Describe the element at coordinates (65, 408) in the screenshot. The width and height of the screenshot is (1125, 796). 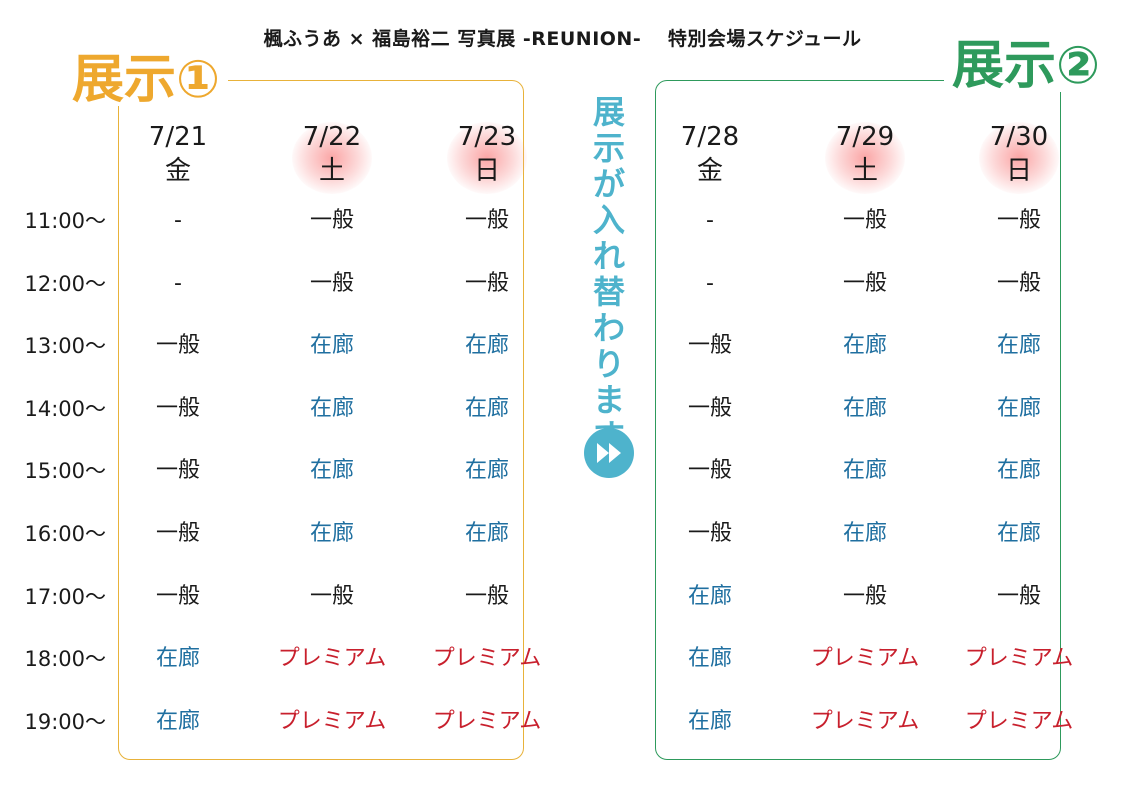
I see `time-label: 14:00～` at that location.